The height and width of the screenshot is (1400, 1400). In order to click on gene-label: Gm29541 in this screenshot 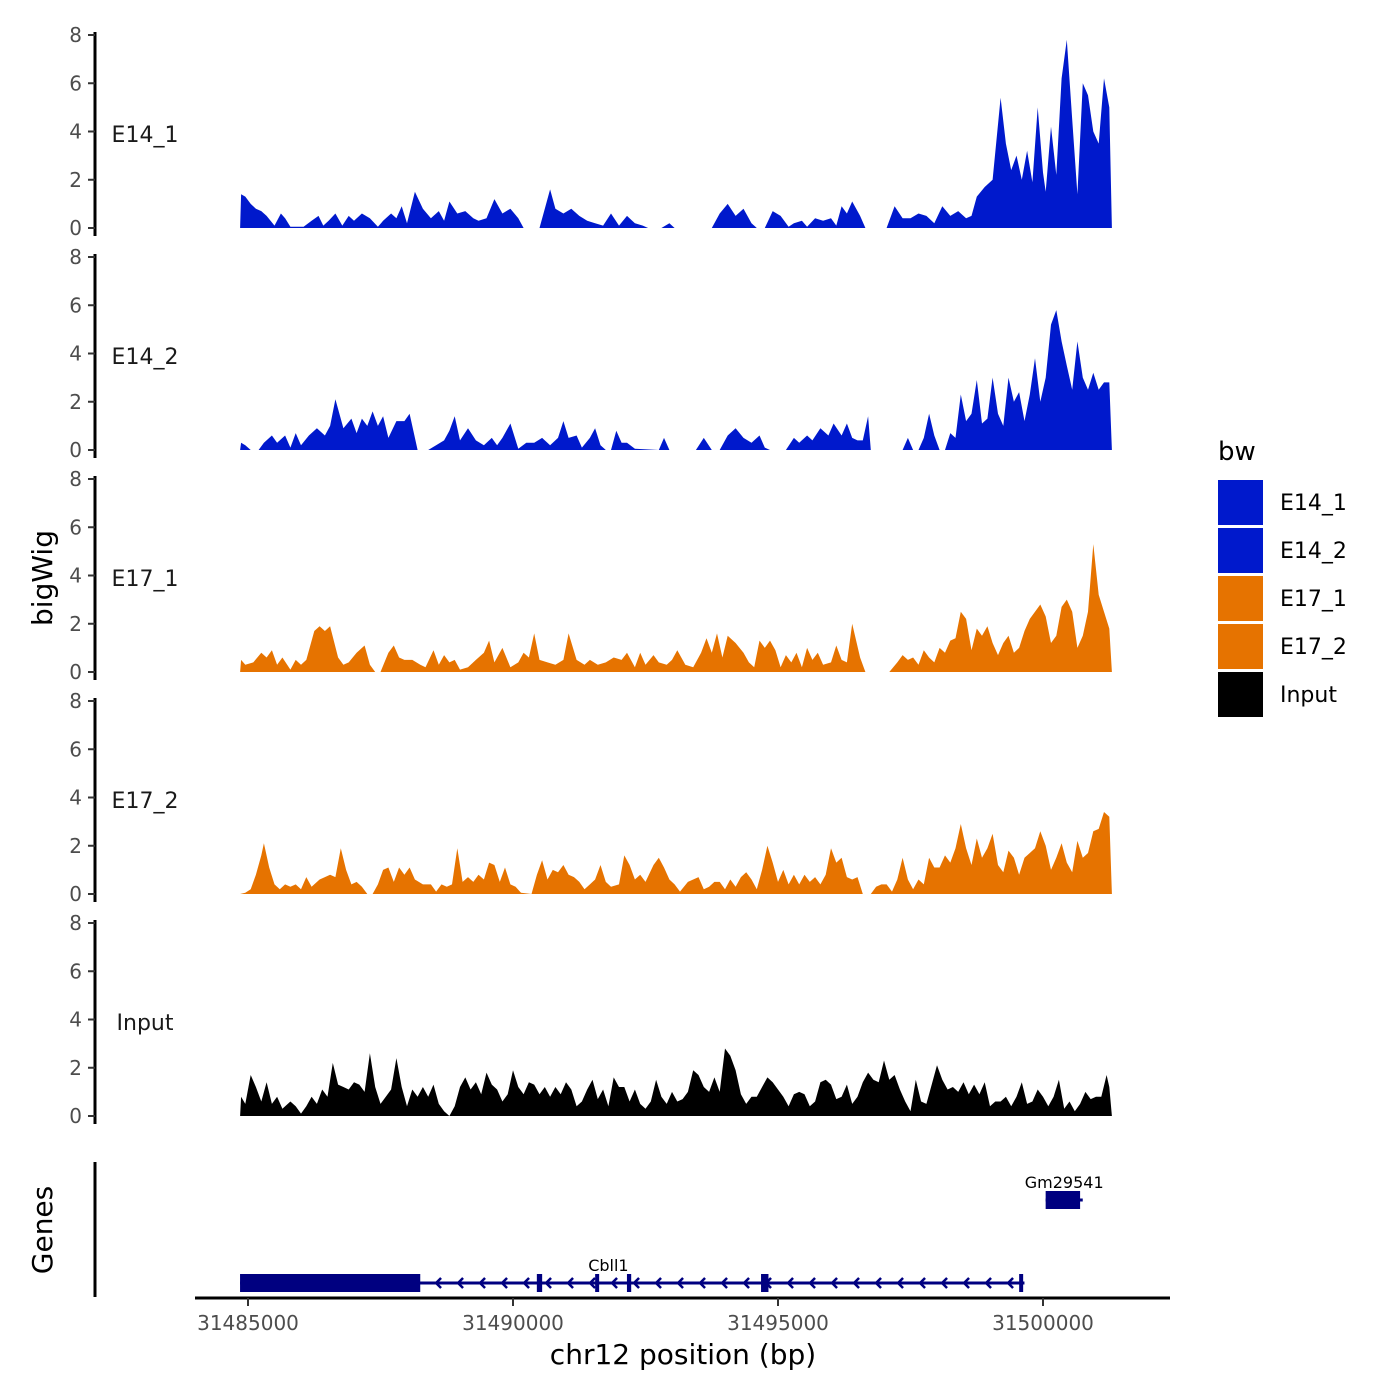, I will do `click(1064, 1182)`.